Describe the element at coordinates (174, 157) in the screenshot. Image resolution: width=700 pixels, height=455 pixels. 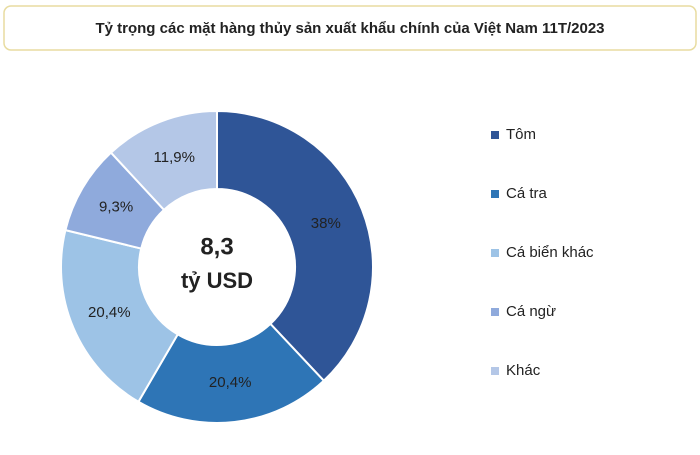
I see `data-label: 11,9%` at that location.